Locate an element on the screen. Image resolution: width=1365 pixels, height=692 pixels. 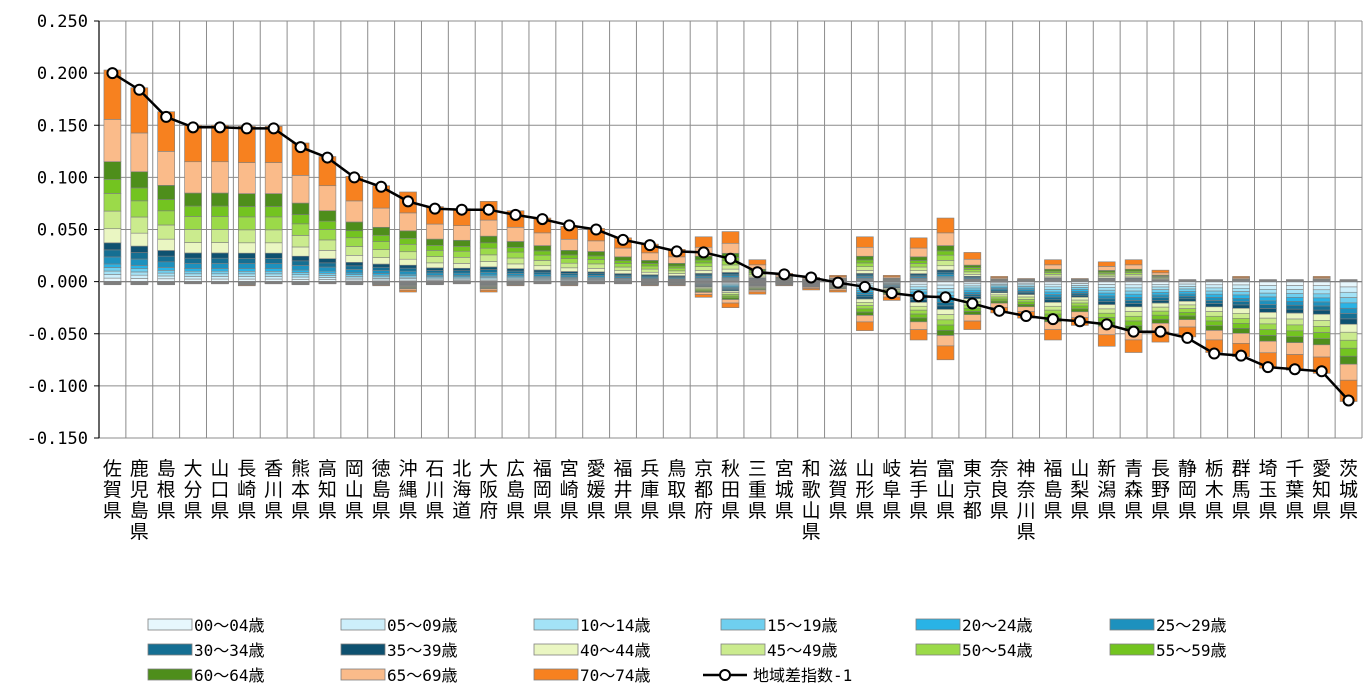
y-tick-label: -0.100 is located at coordinates (57, 387).